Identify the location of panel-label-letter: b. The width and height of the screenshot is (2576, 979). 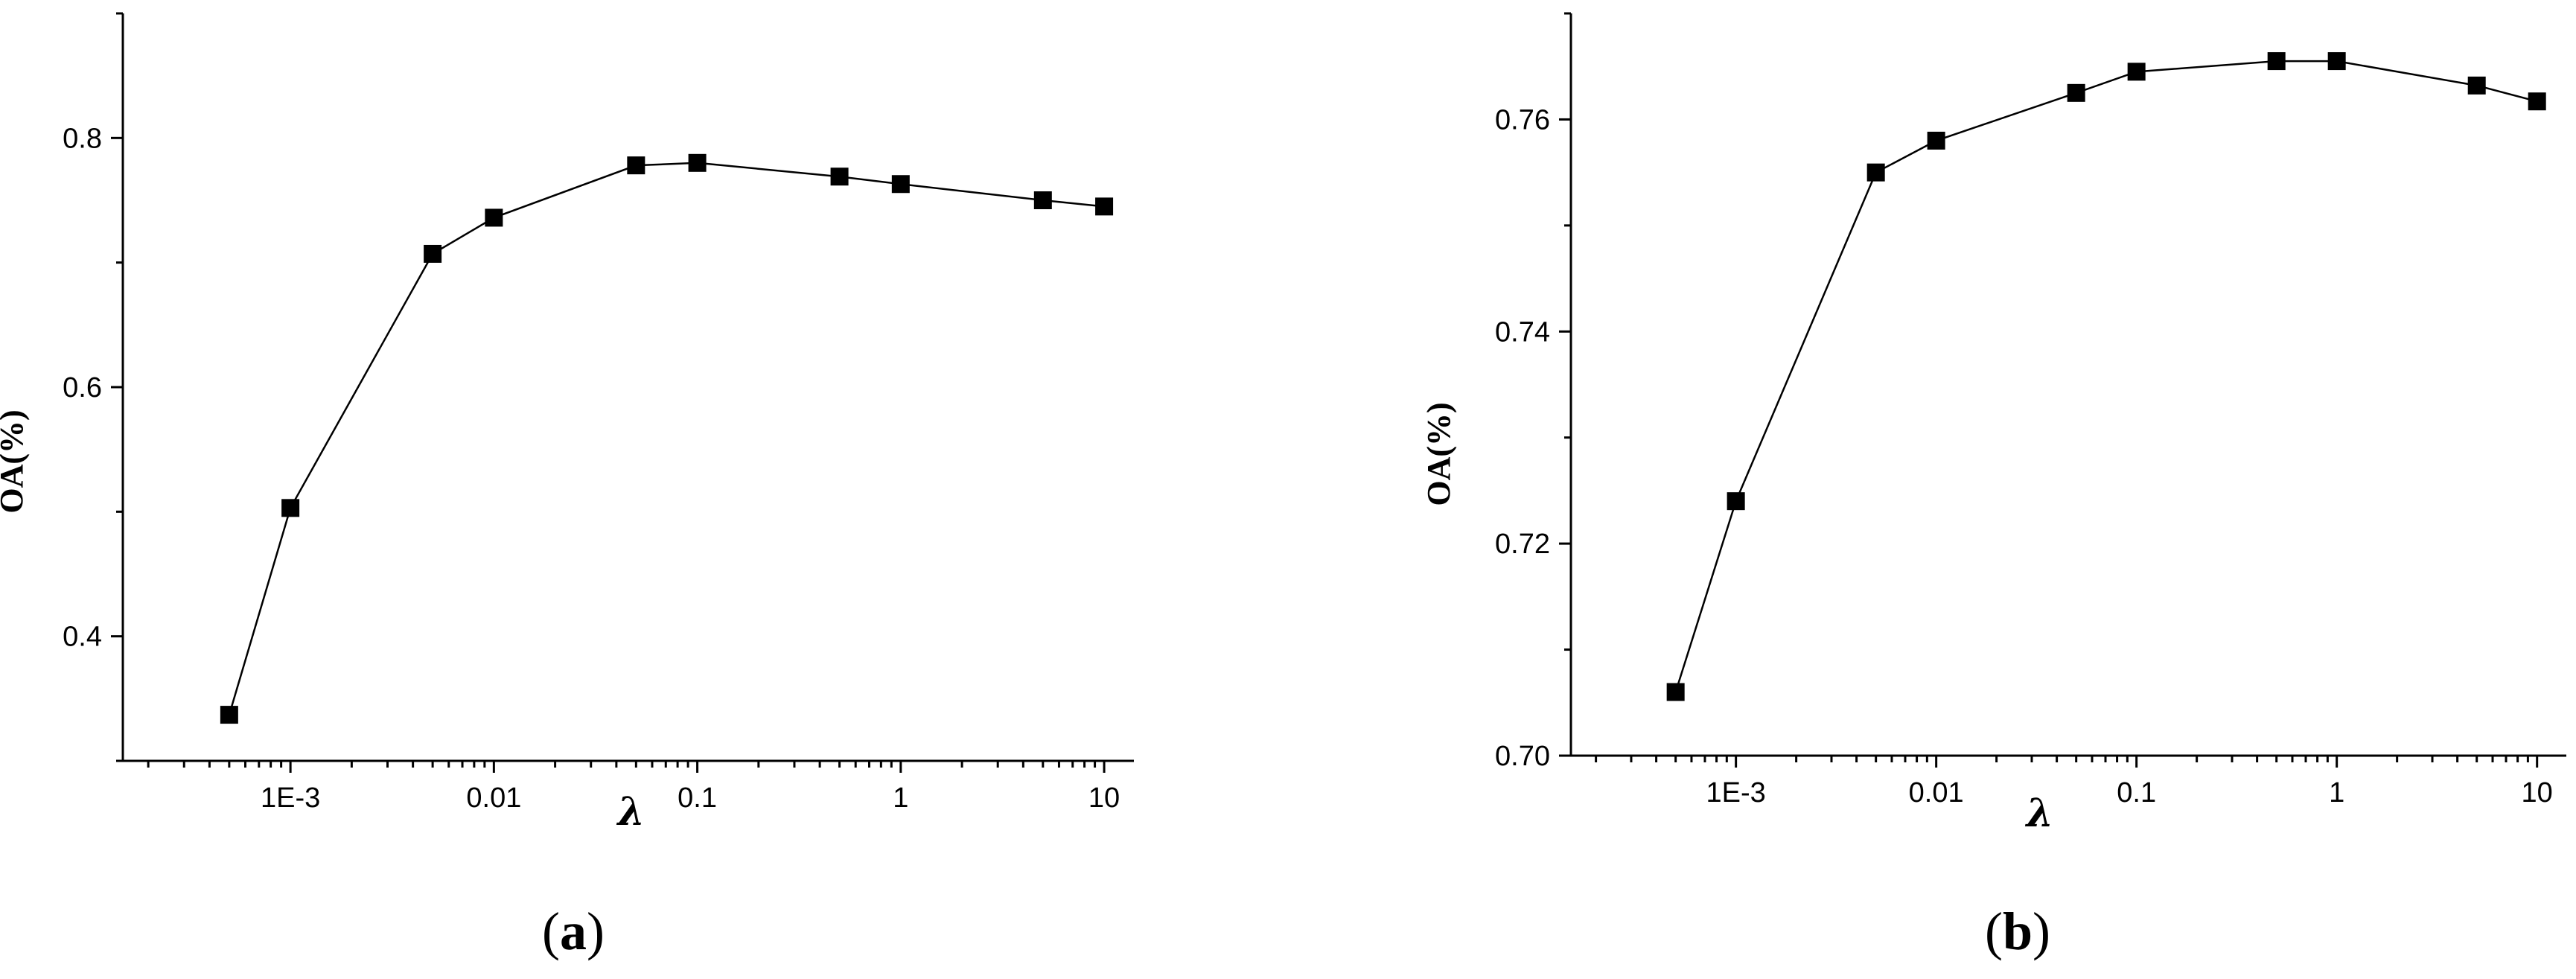
(2018, 931).